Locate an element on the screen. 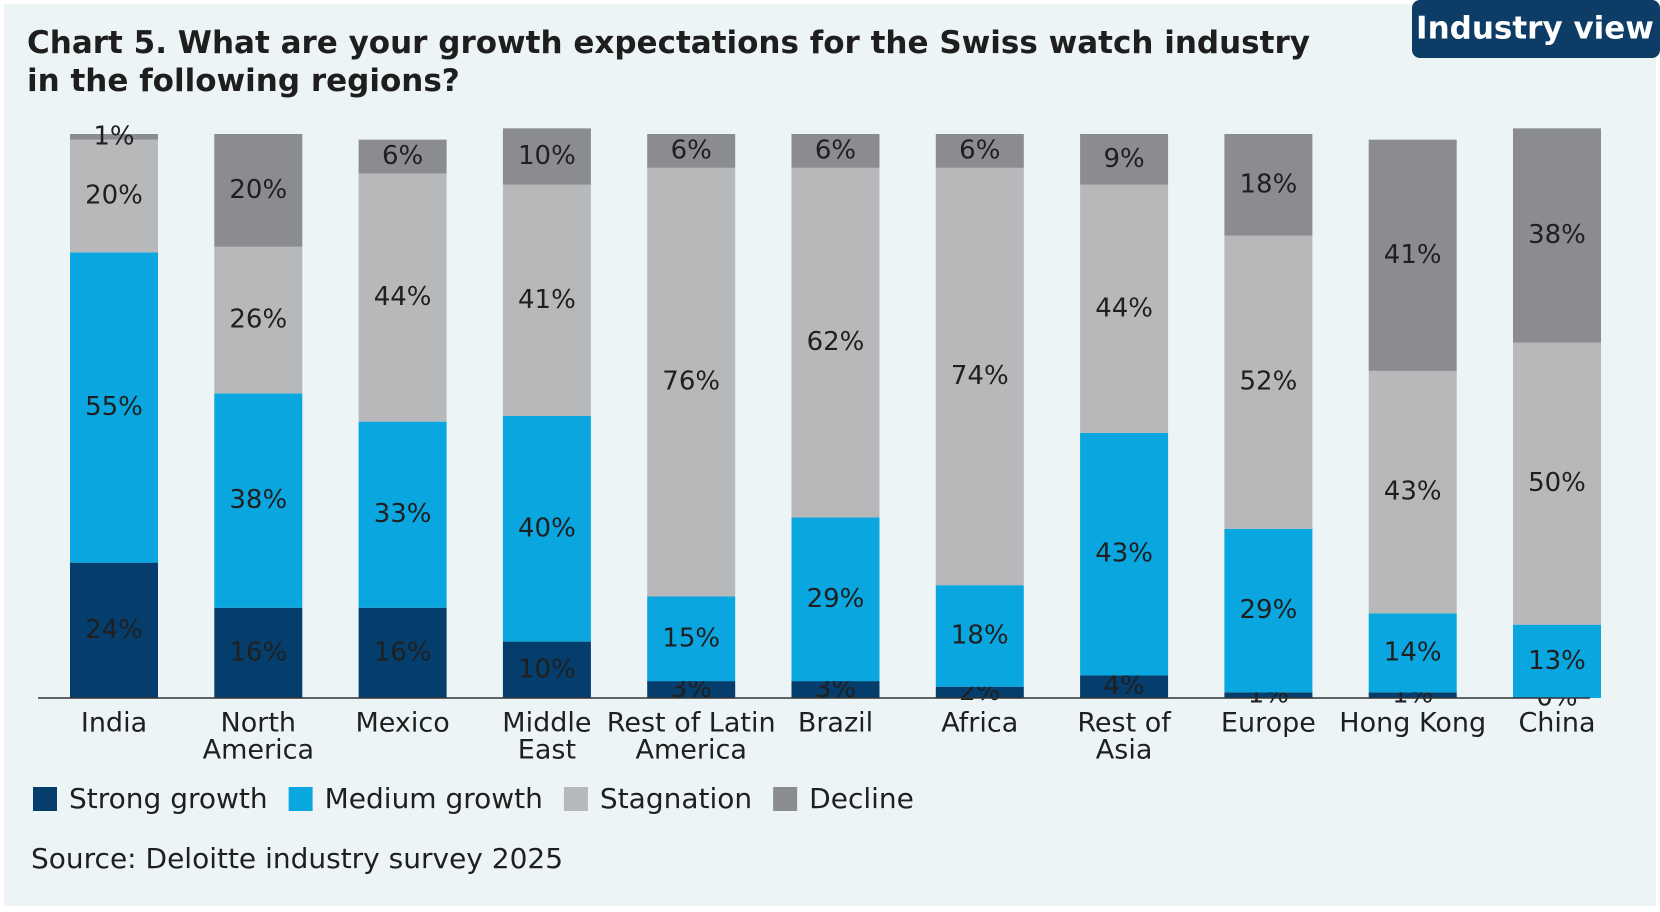 This screenshot has height=912, width=1660. legend-label: Strong growth is located at coordinates (168, 798).